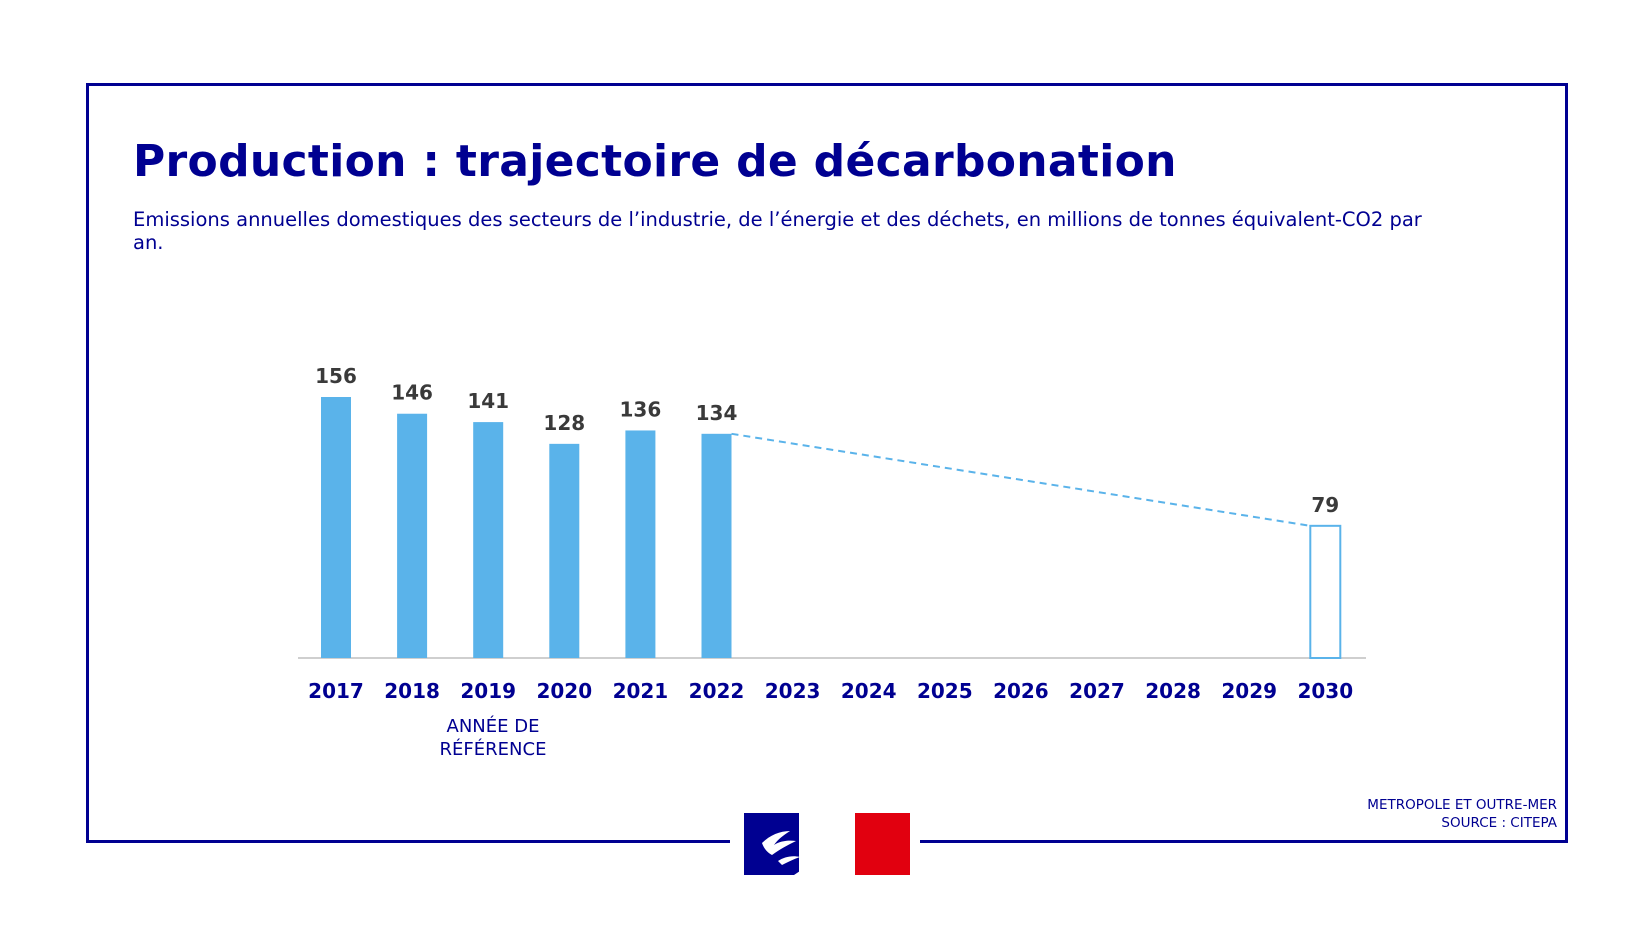  Describe the element at coordinates (488, 691) in the screenshot. I see `x-tick-label-2019: 2019` at that location.